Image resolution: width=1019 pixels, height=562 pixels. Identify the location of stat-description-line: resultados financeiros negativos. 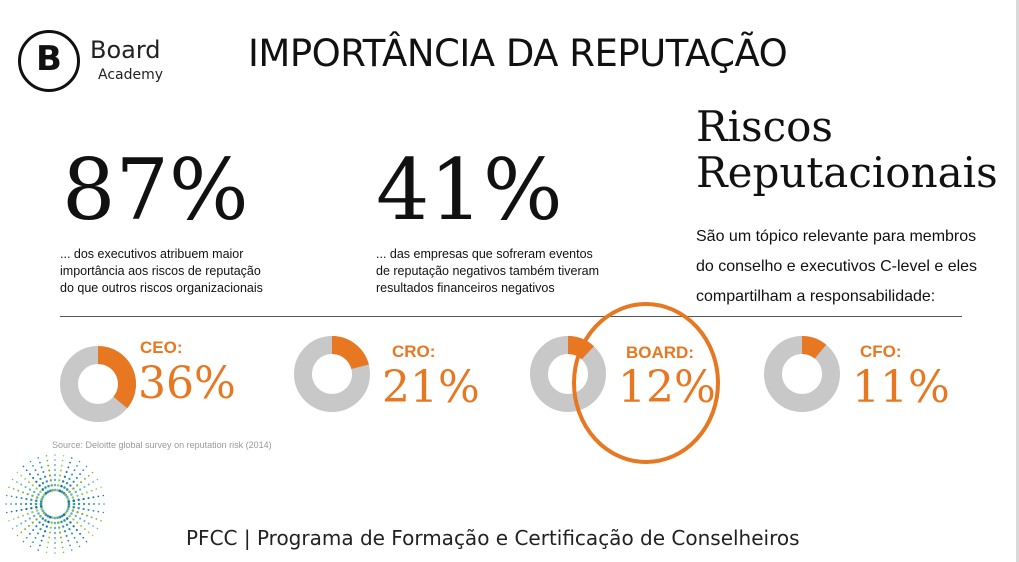
(465, 288).